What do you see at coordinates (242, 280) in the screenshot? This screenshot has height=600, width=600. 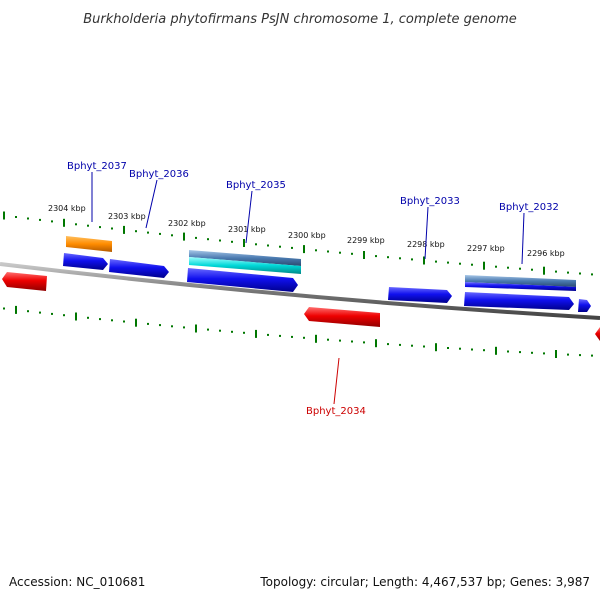 I see `gene-arrow-bphyt-2035` at bounding box center [242, 280].